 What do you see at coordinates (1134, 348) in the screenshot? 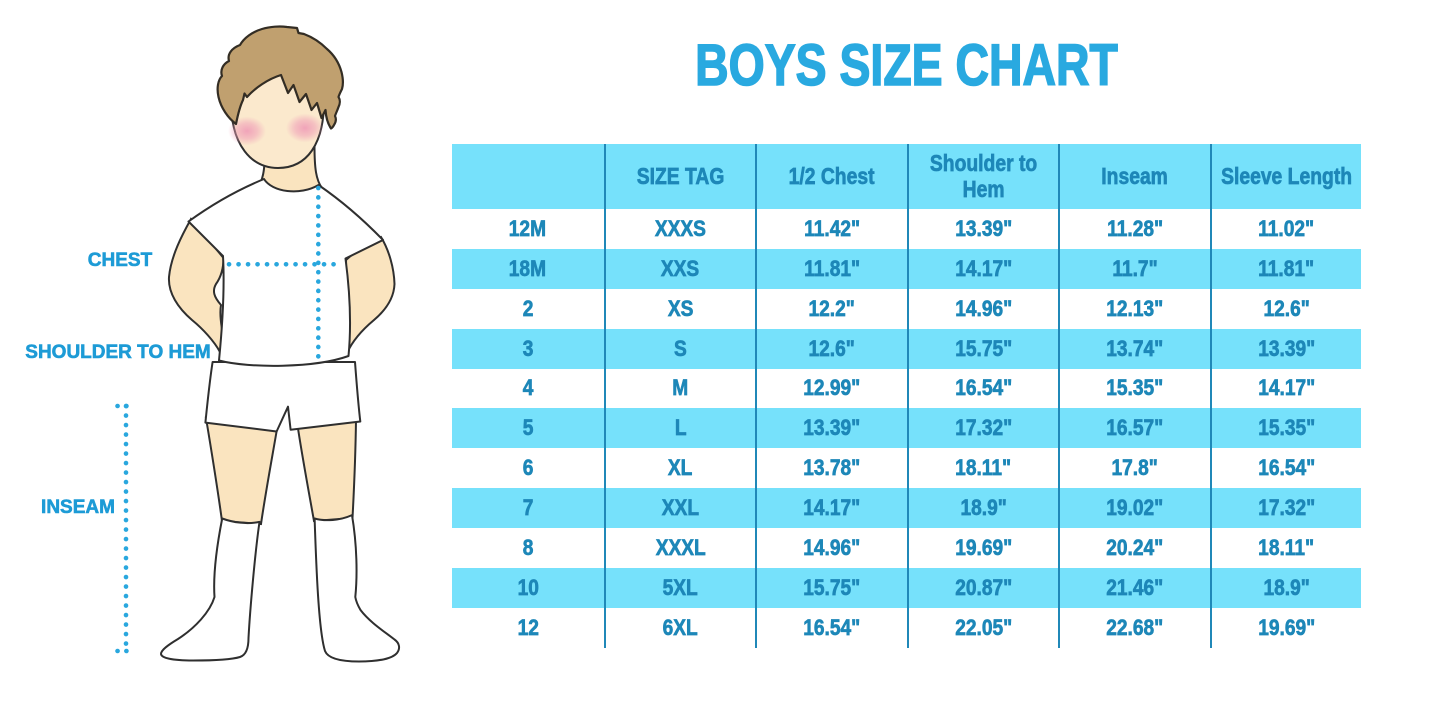
I see `table-cell: 13.74"` at bounding box center [1134, 348].